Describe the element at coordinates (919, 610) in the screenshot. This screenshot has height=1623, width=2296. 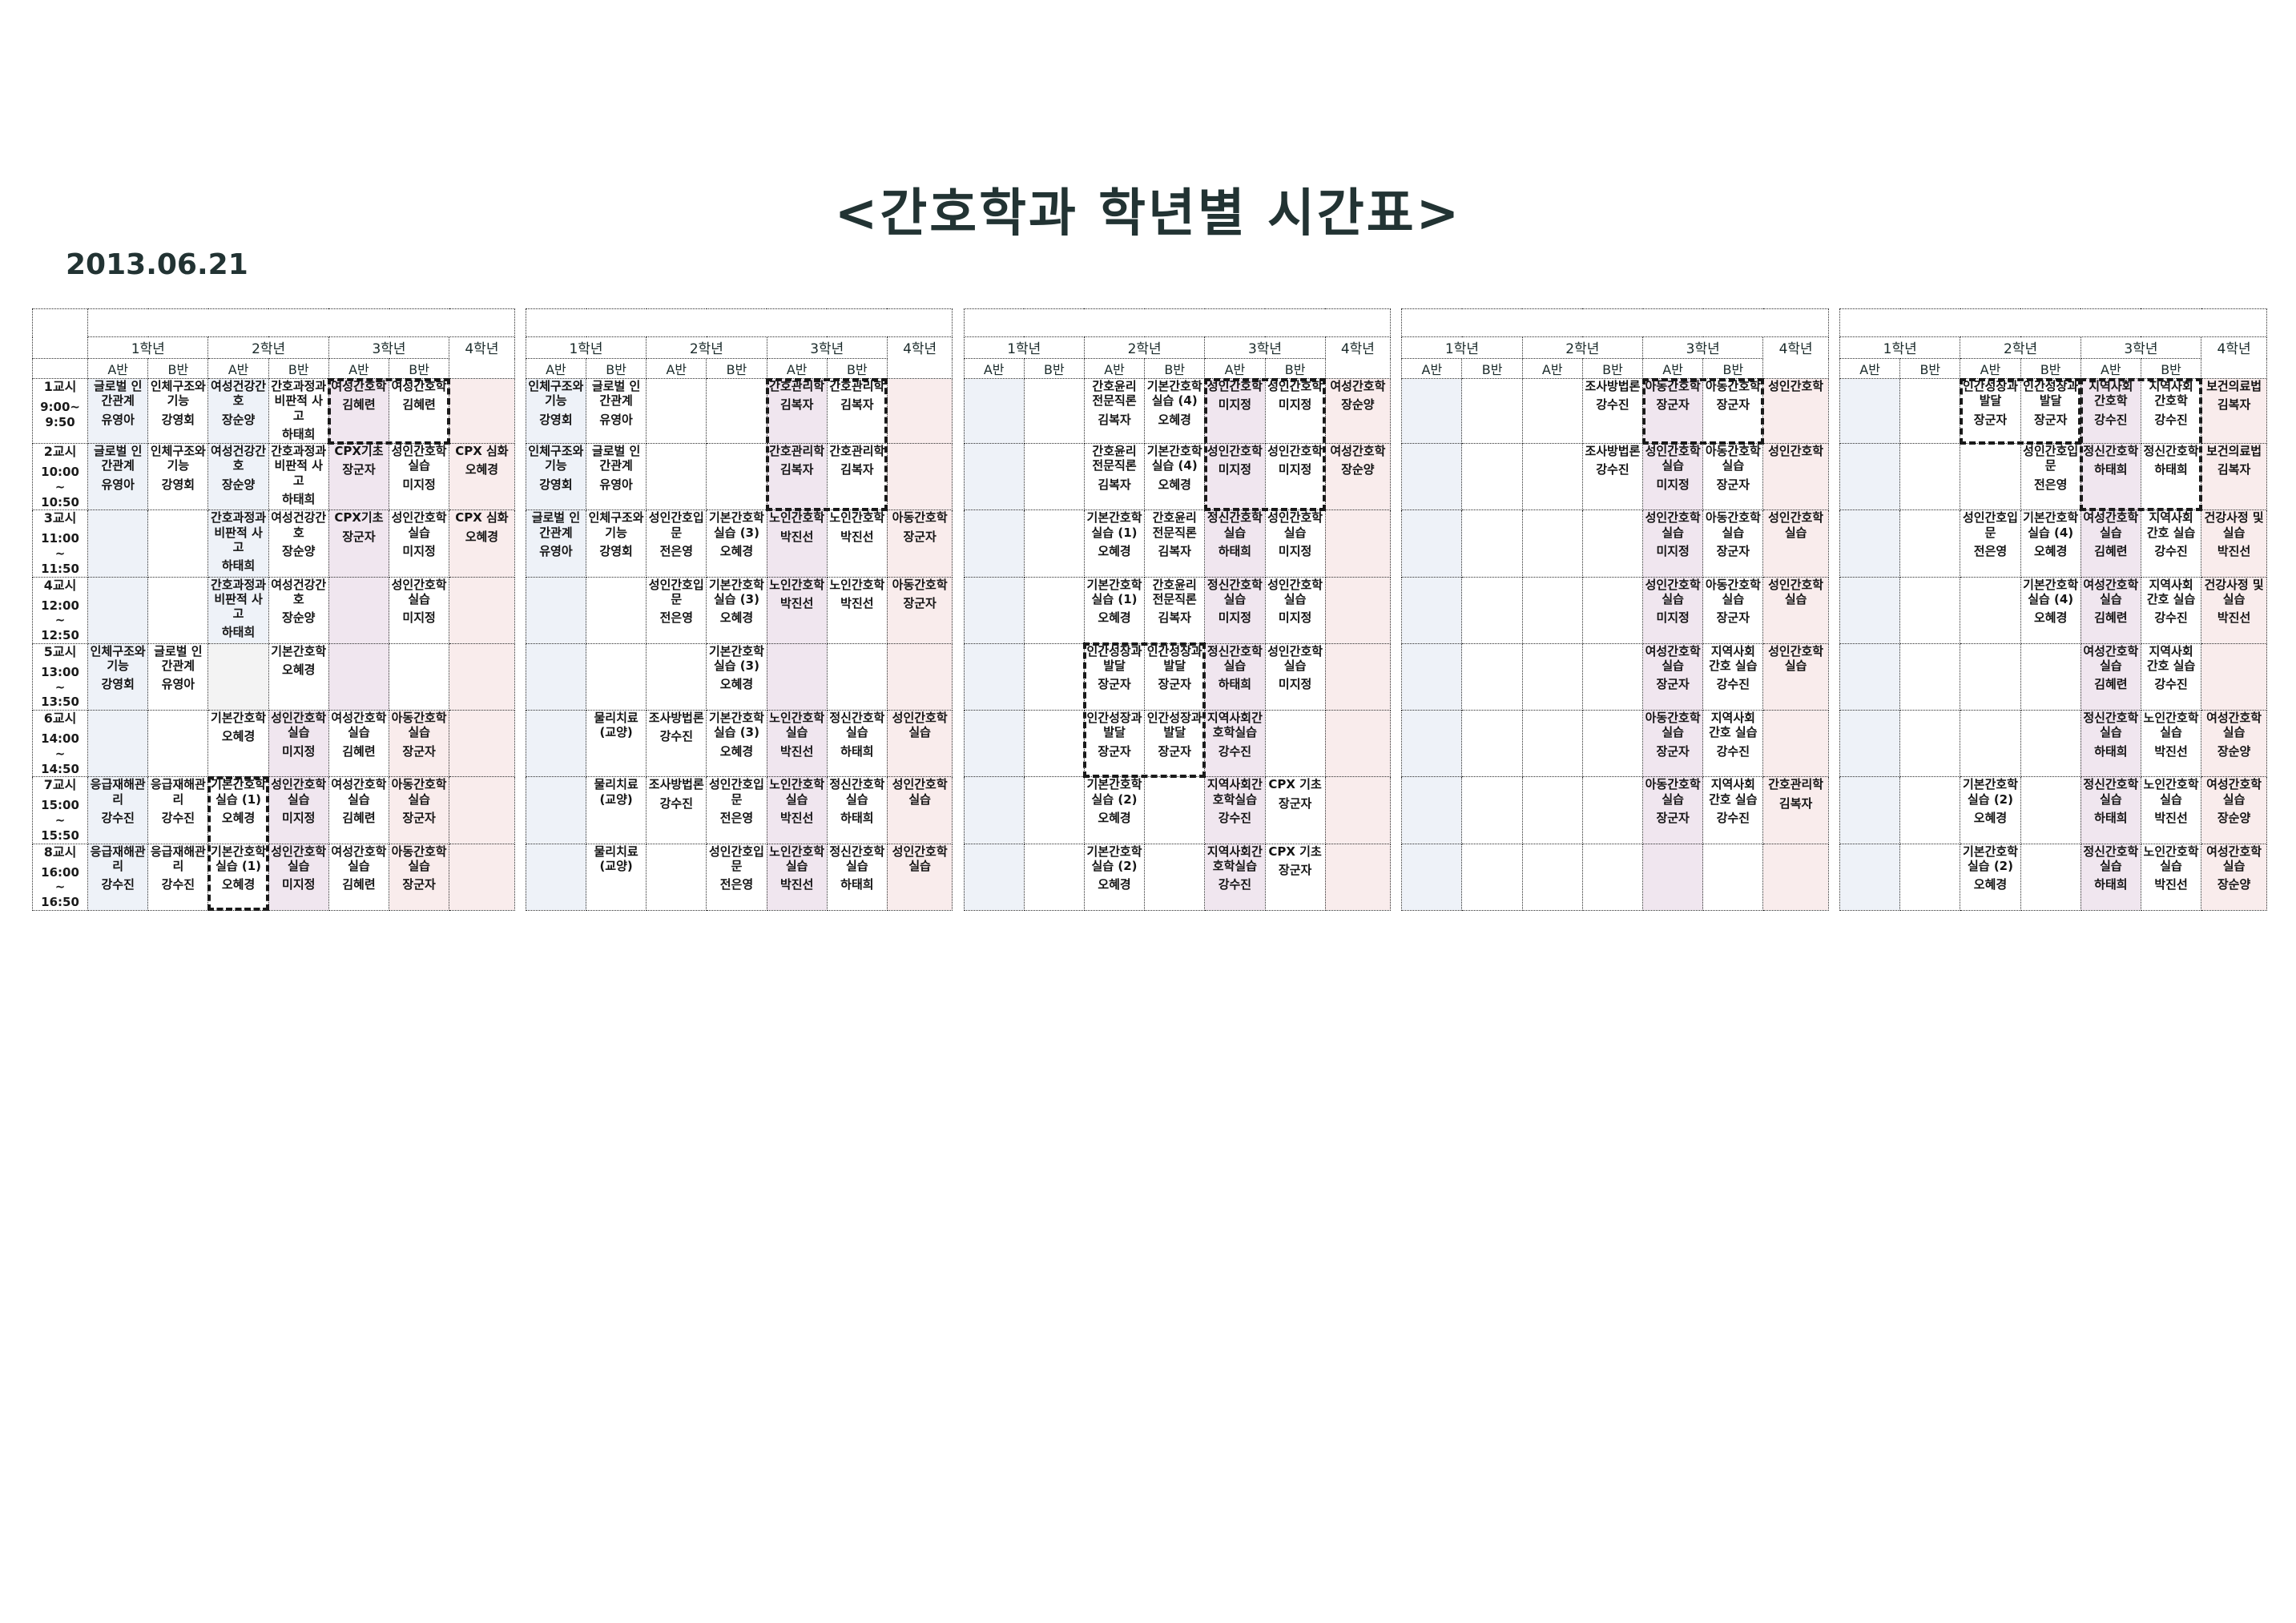
I see `schedule-cell: 아동간호학 장군자` at that location.